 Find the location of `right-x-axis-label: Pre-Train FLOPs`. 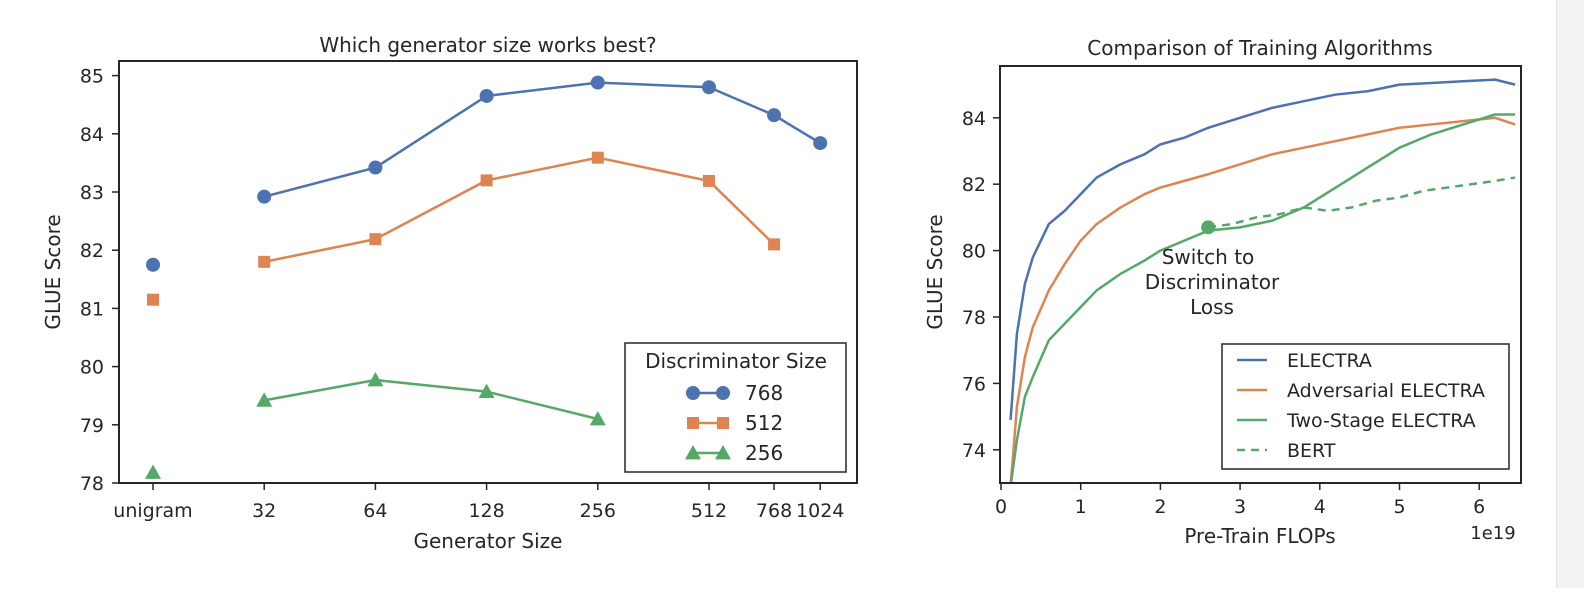

right-x-axis-label: Pre-Train FLOPs is located at coordinates (1259, 536).